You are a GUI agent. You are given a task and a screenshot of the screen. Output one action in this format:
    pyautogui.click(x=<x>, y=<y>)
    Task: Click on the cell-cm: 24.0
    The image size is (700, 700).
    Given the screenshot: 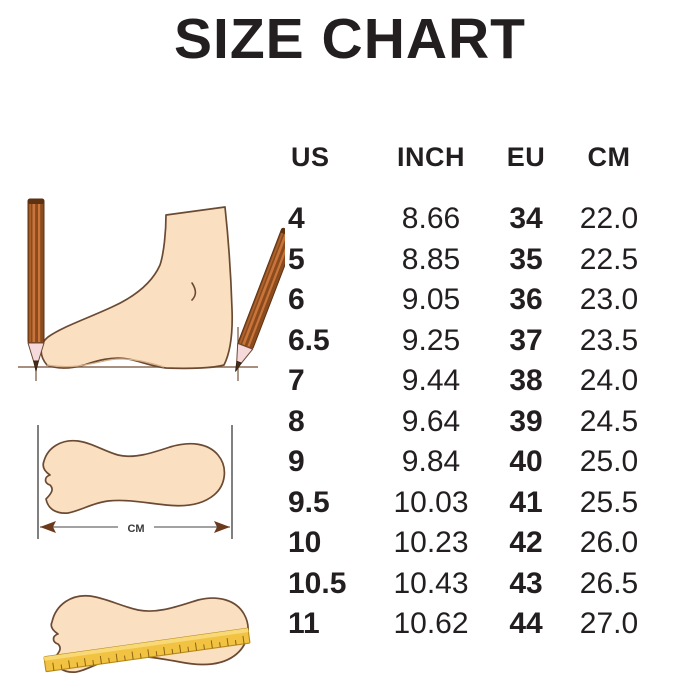 What is the action you would take?
    pyautogui.click(x=609, y=380)
    